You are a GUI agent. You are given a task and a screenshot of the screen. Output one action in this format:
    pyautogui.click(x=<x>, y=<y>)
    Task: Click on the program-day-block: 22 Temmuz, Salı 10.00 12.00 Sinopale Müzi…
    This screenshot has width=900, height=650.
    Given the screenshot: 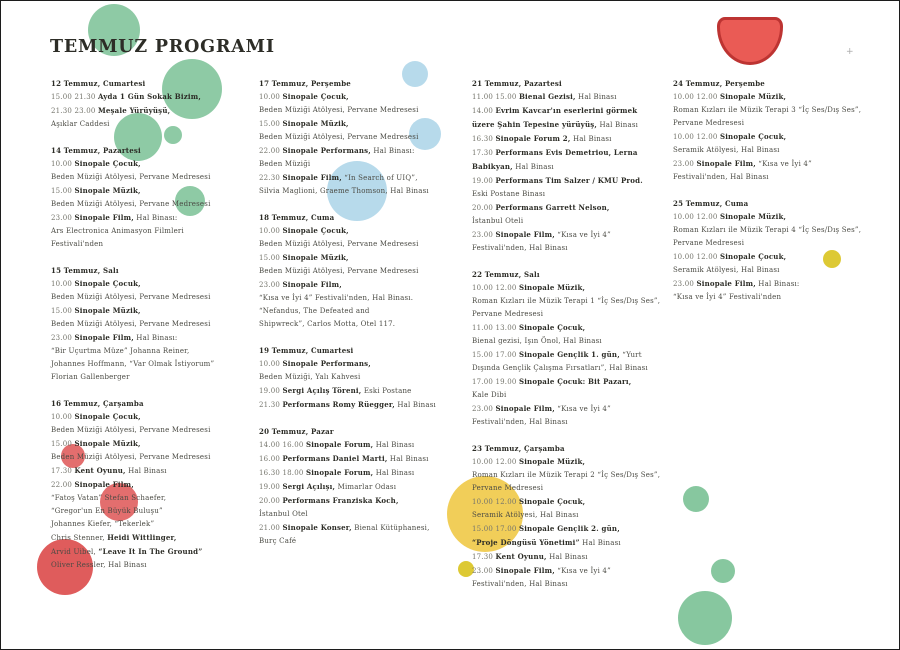 What is the action you would take?
    pyautogui.click(x=576, y=348)
    